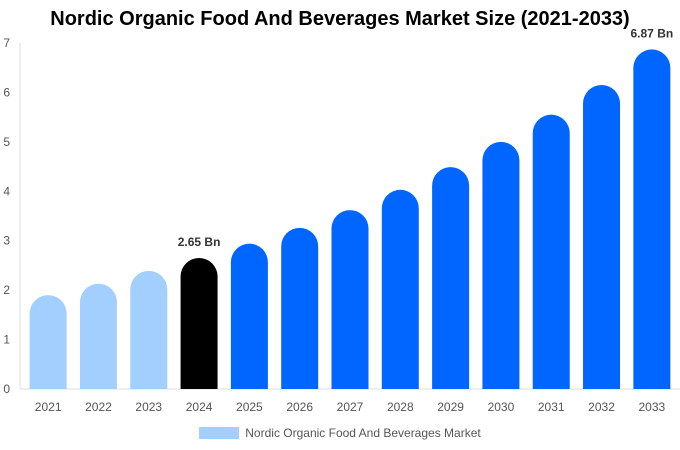  Describe the element at coordinates (501, 265) in the screenshot. I see `bar-2030` at that location.